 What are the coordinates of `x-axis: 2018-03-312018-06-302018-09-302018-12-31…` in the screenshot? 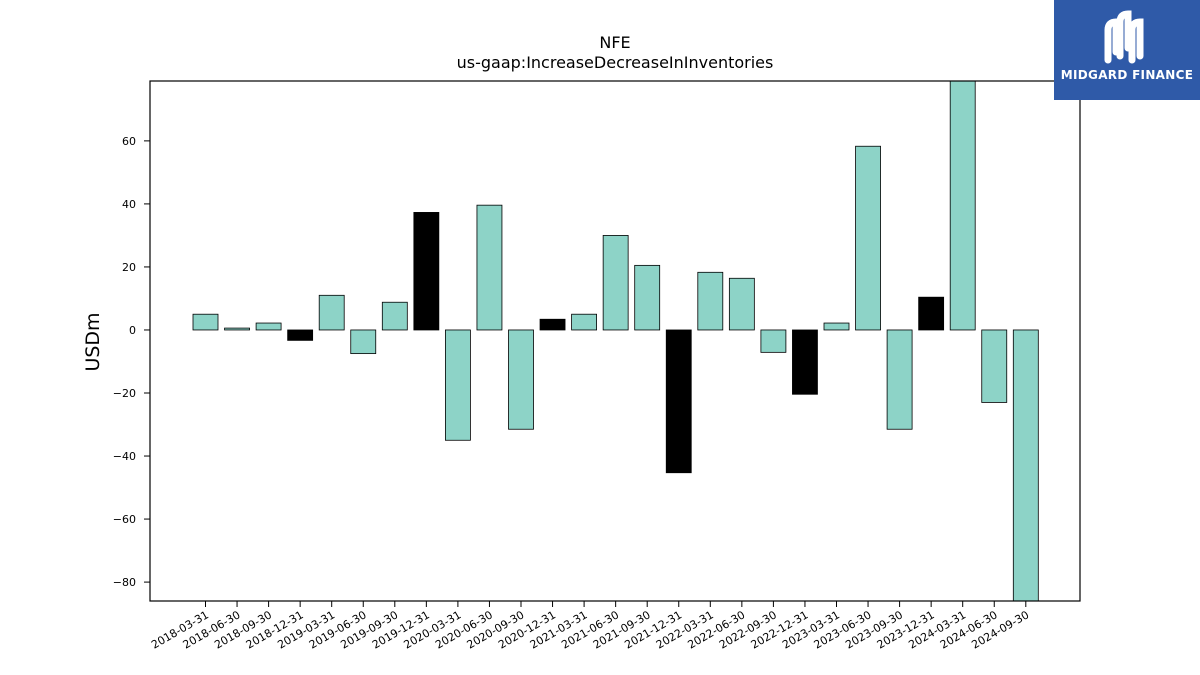 It's located at (590, 626).